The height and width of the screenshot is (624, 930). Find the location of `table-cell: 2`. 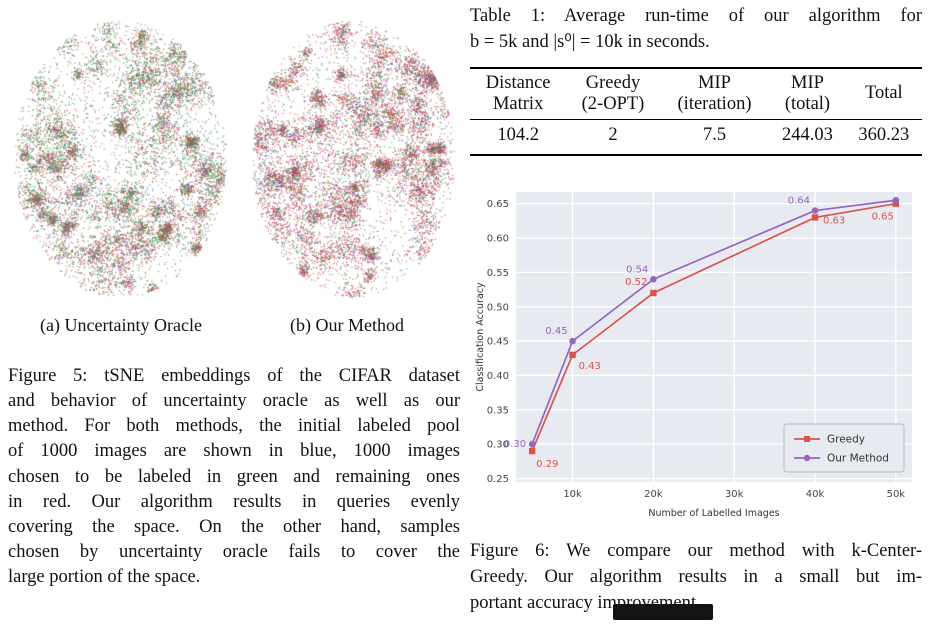

table-cell: 2 is located at coordinates (613, 138).